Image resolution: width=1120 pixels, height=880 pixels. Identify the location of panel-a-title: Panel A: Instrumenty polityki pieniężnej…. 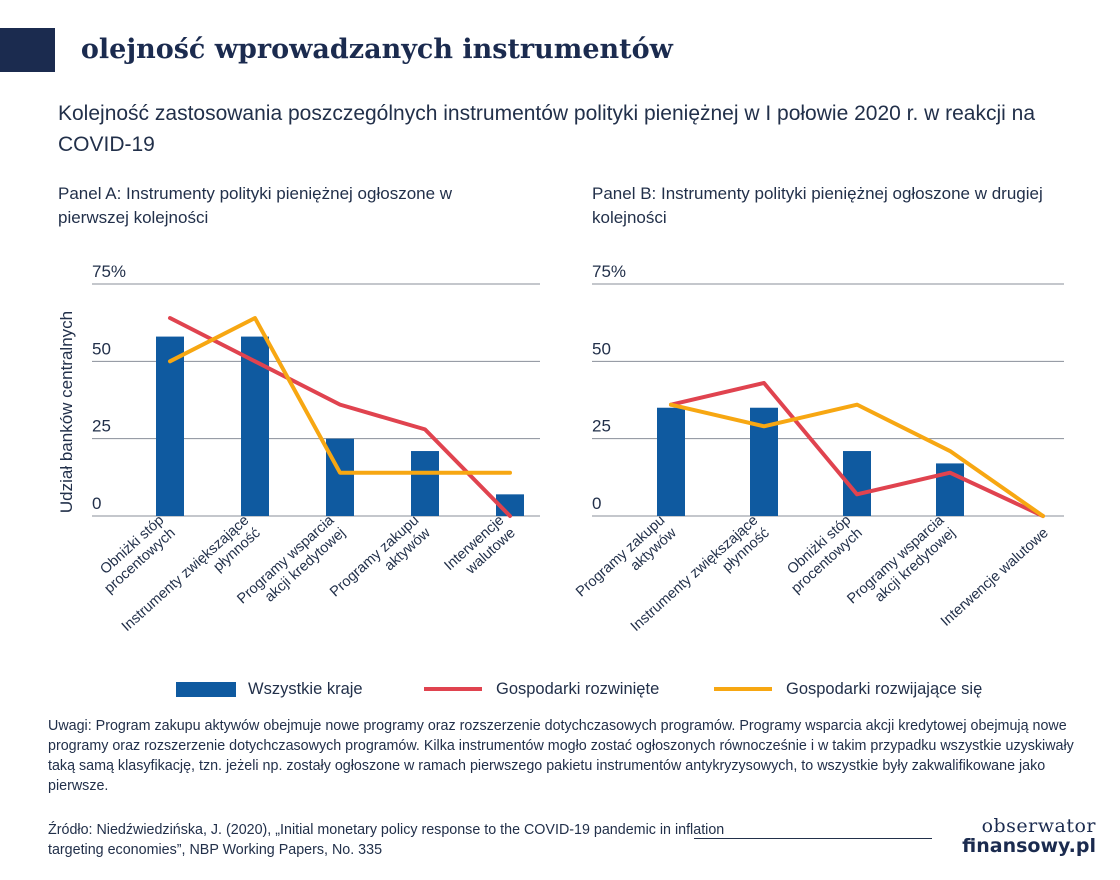
(255, 205).